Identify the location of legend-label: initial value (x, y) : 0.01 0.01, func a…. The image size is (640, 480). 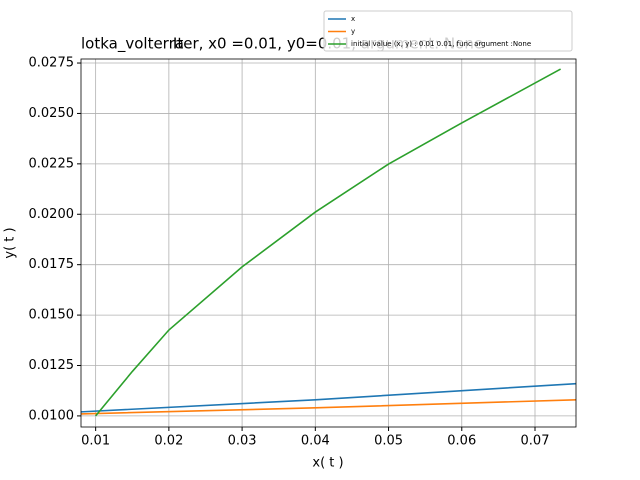
(441, 44).